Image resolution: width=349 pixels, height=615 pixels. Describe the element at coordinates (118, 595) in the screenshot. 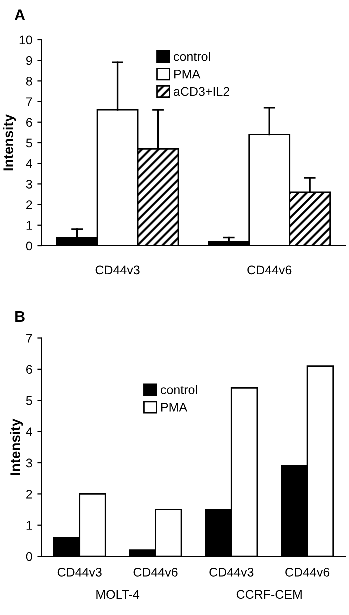

I see `text: MOLT-4` at that location.